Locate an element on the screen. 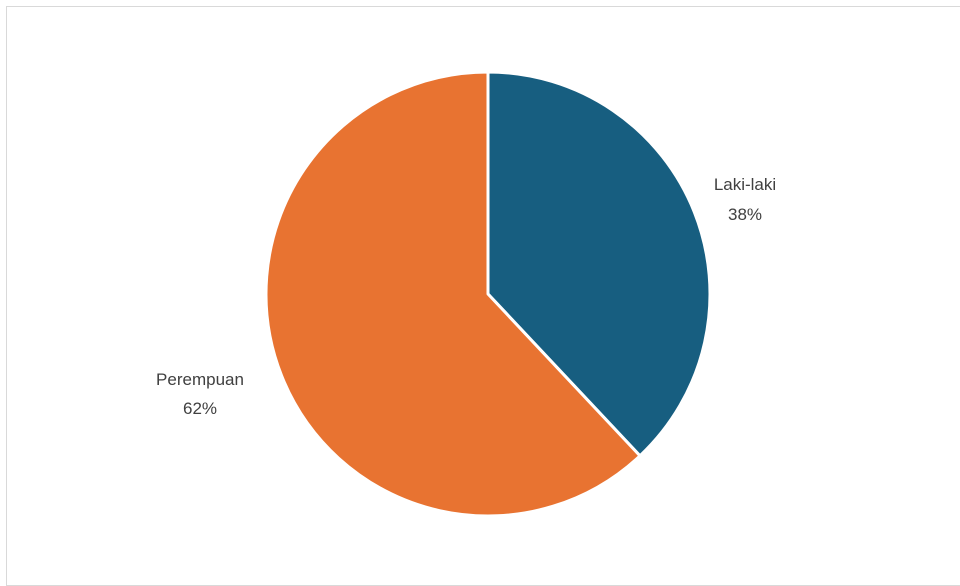  data-label-perempuan-name: Perempuan is located at coordinates (200, 379).